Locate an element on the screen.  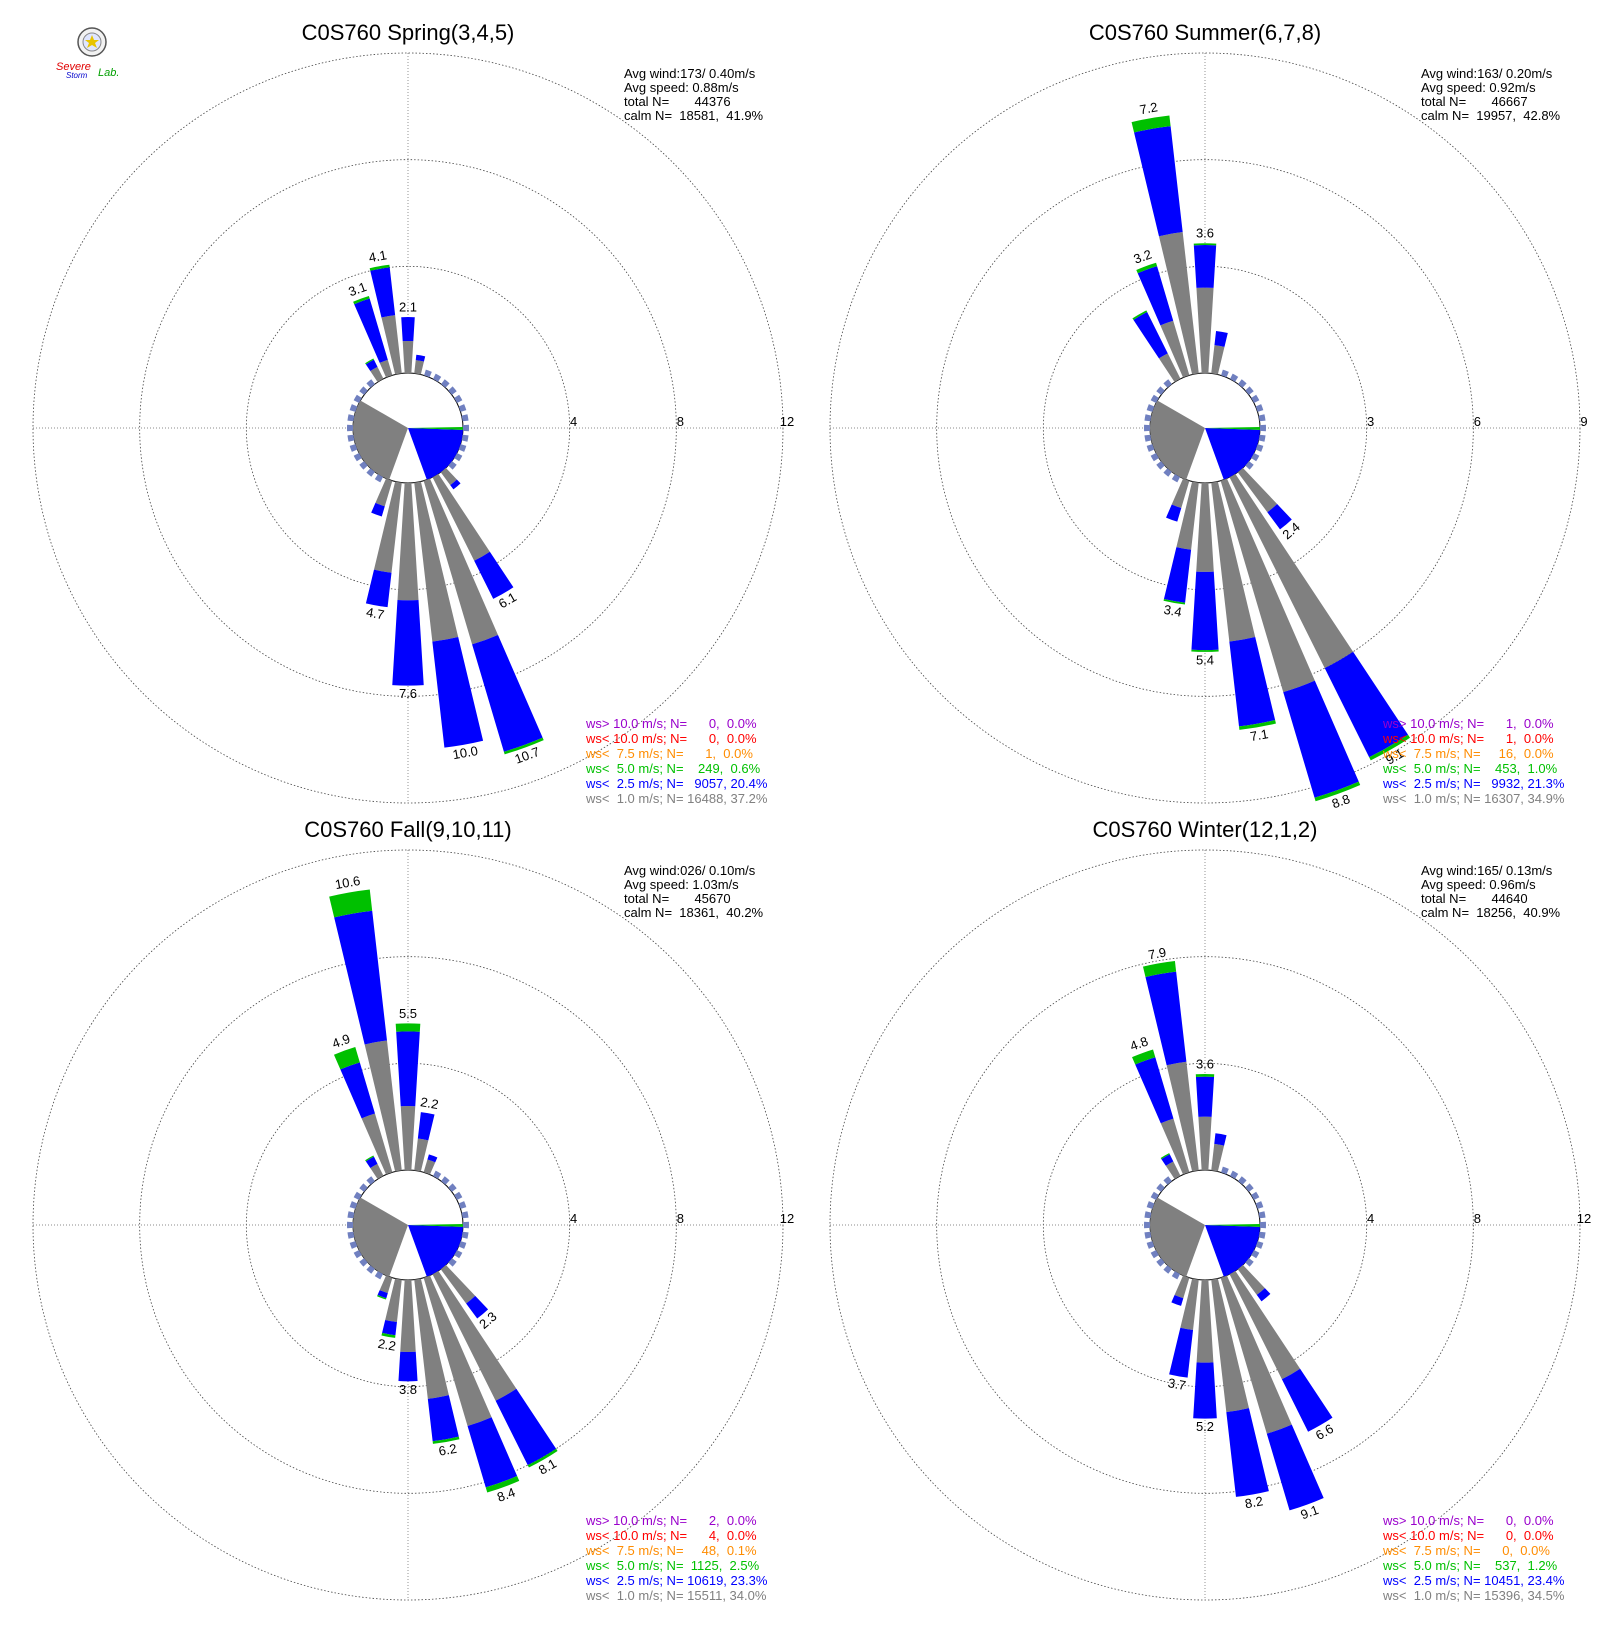
bar-label: 10.0 is located at coordinates (465, 752).